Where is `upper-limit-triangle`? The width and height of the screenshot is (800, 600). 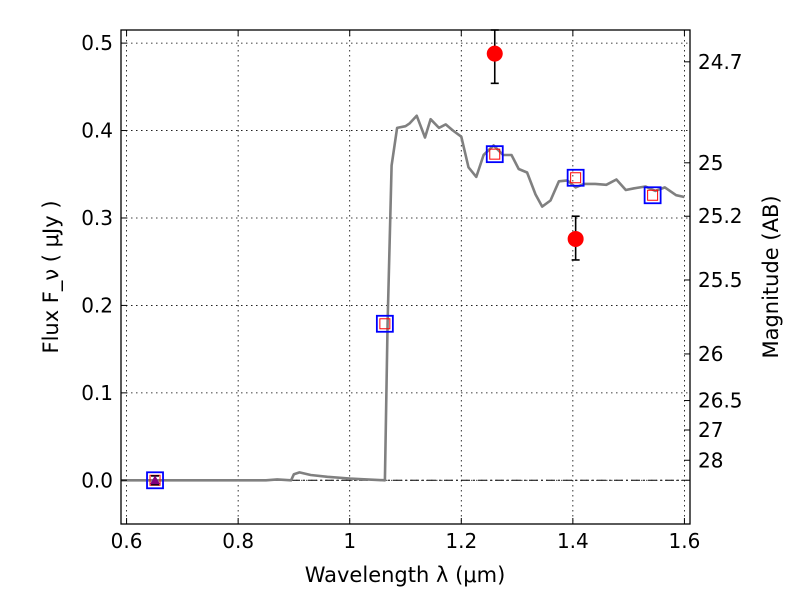 upper-limit-triangle is located at coordinates (155, 480).